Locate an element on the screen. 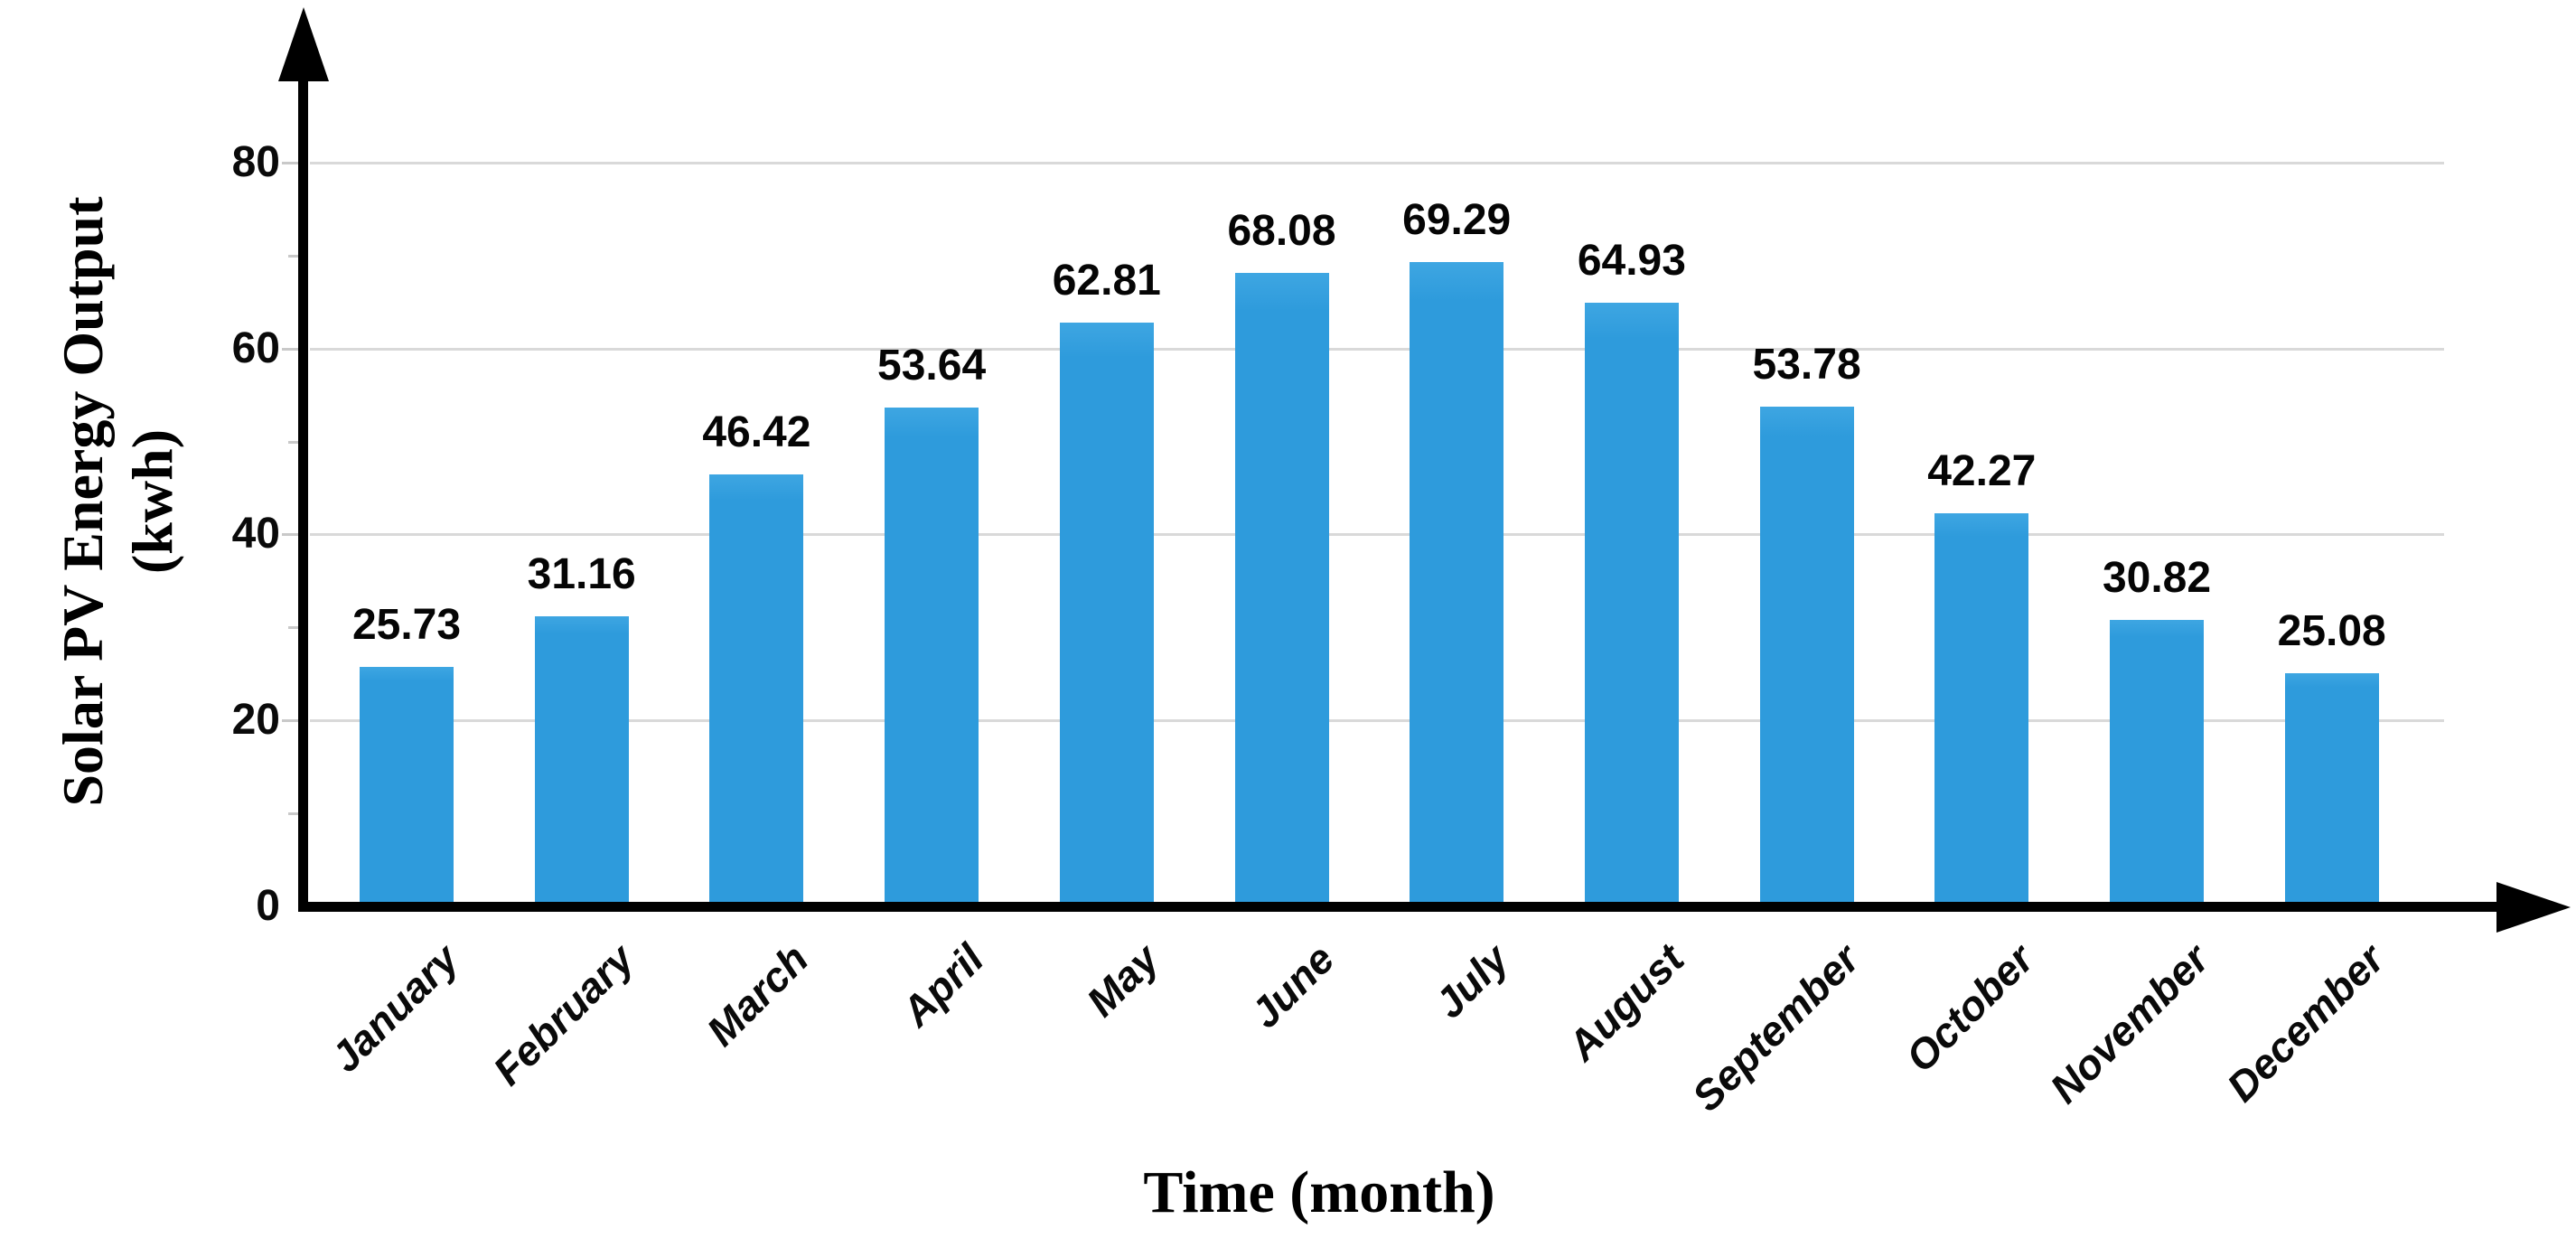  x-tick-label-december: December is located at coordinates (2305, 1022).